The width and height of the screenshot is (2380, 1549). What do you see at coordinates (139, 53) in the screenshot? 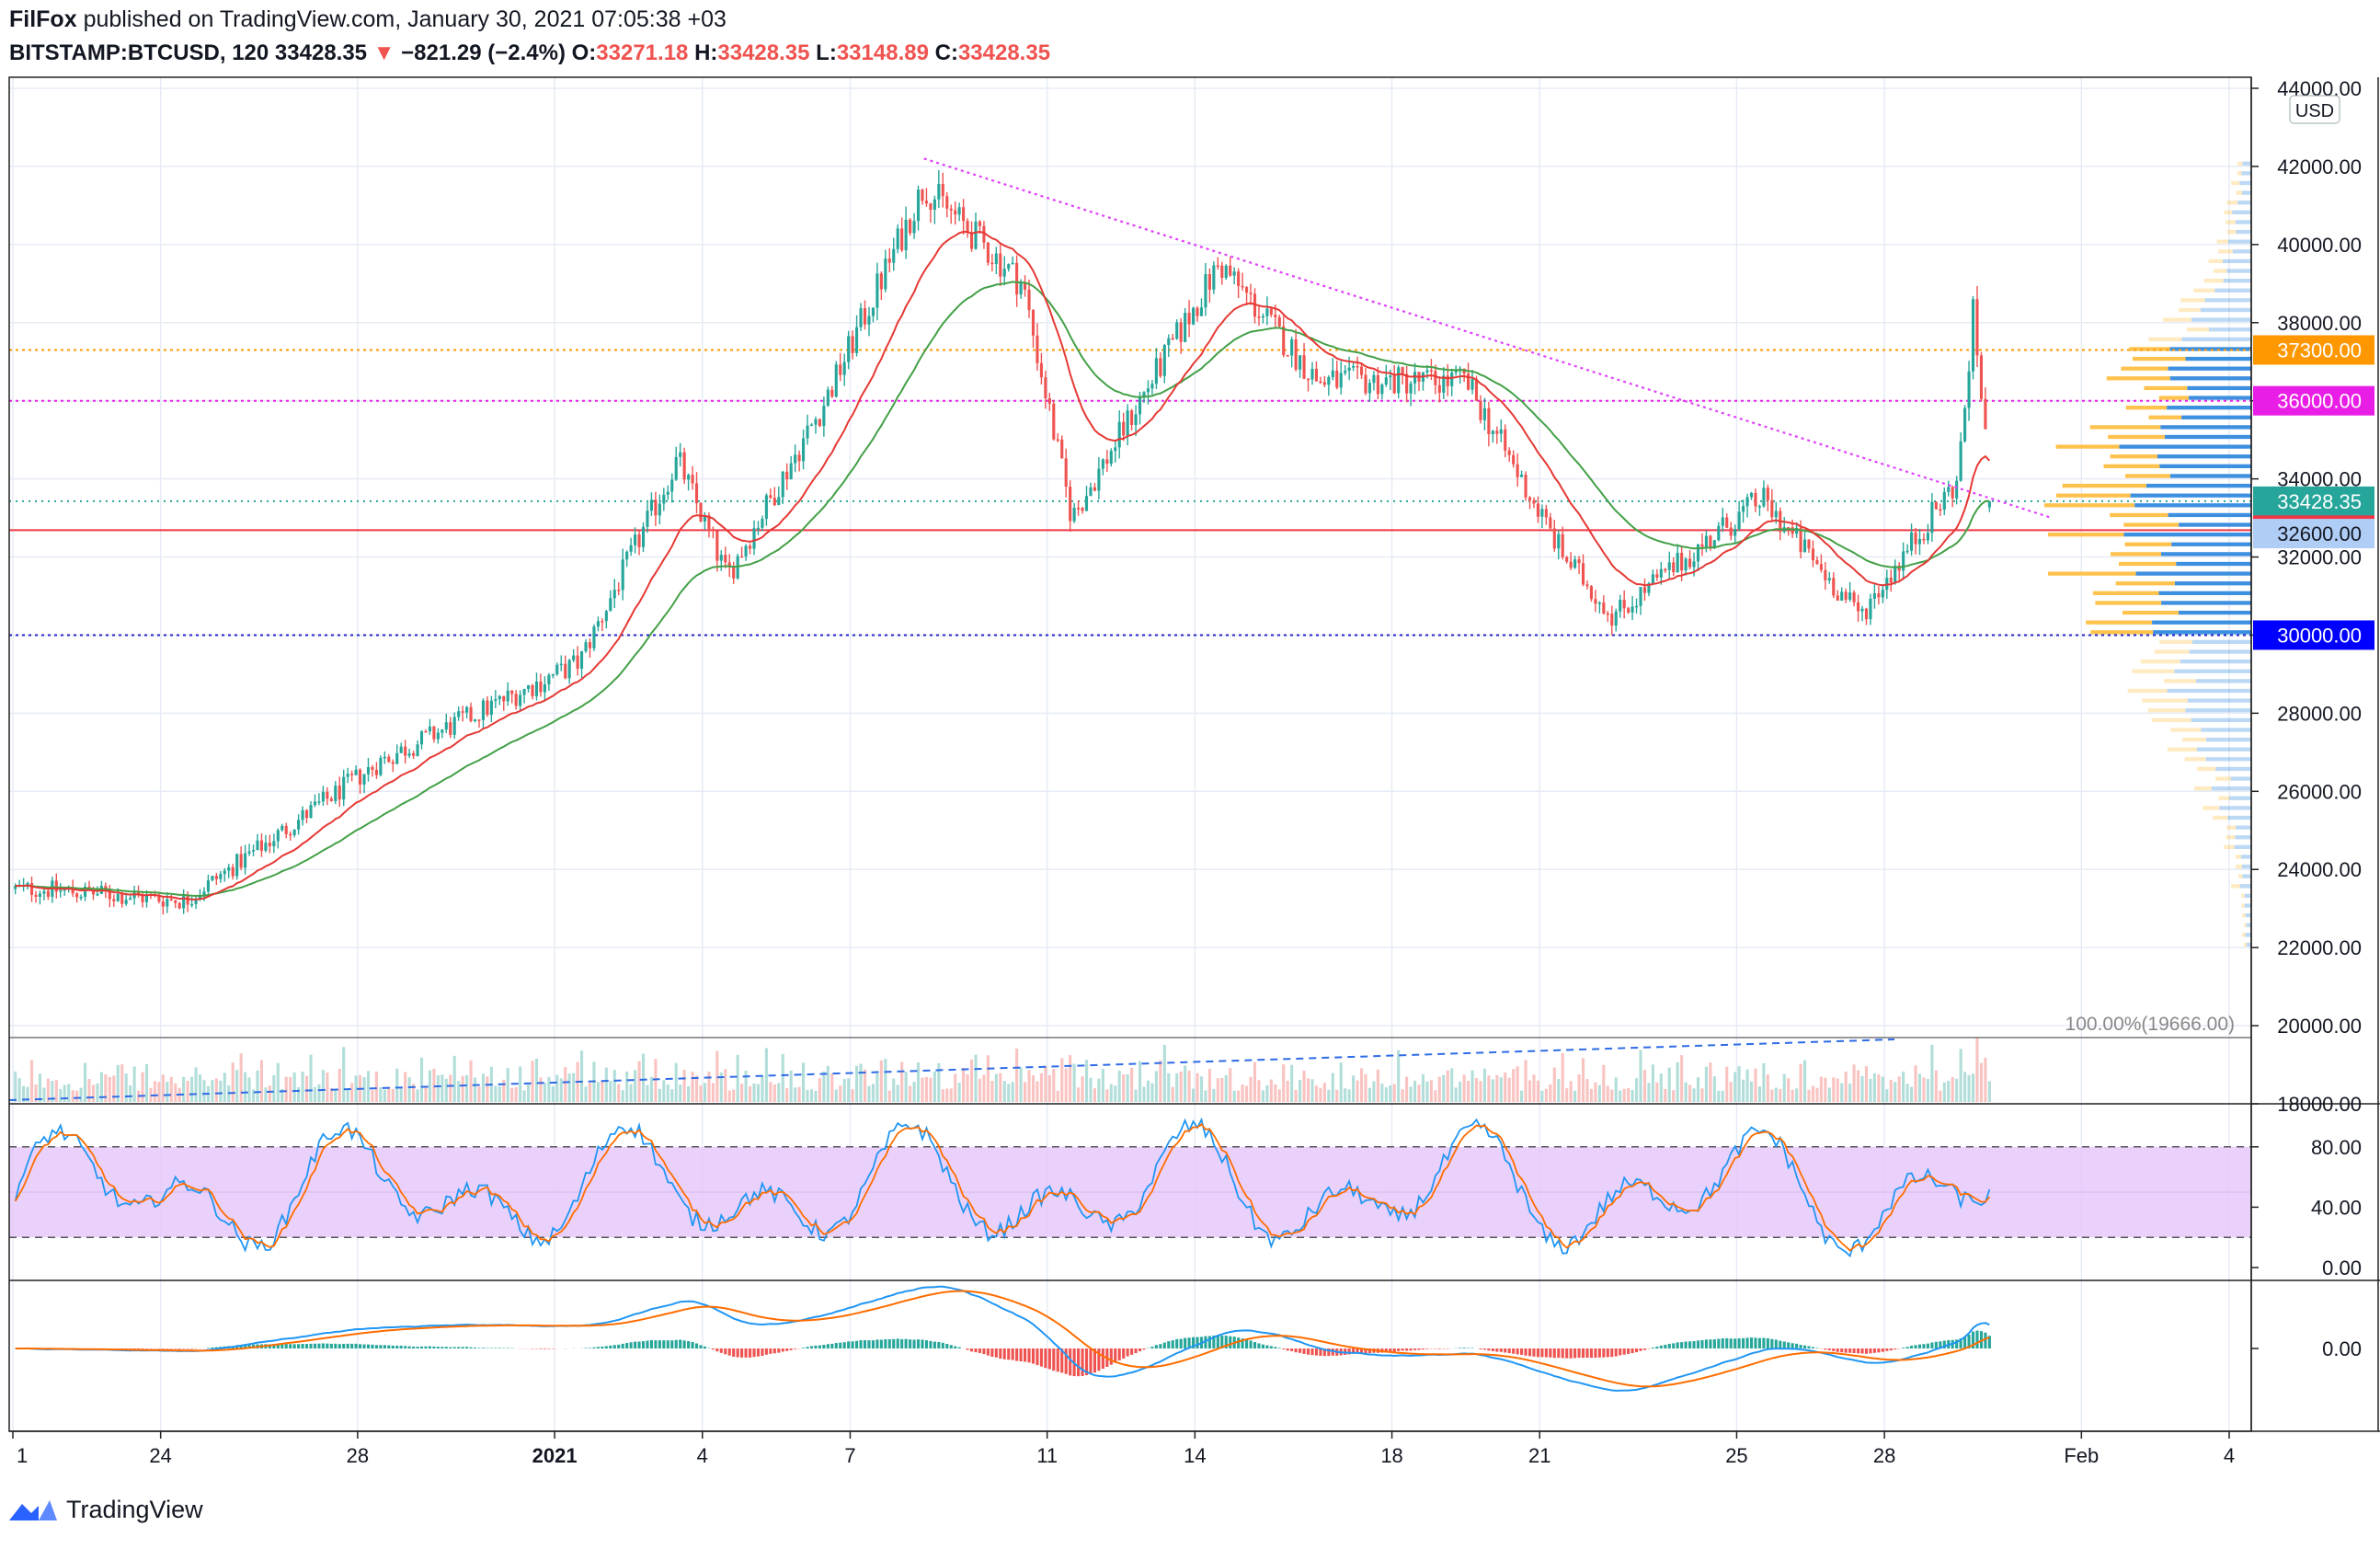
I see `symbol-label: BITSTAMP:BTCUSD, 120` at bounding box center [139, 53].